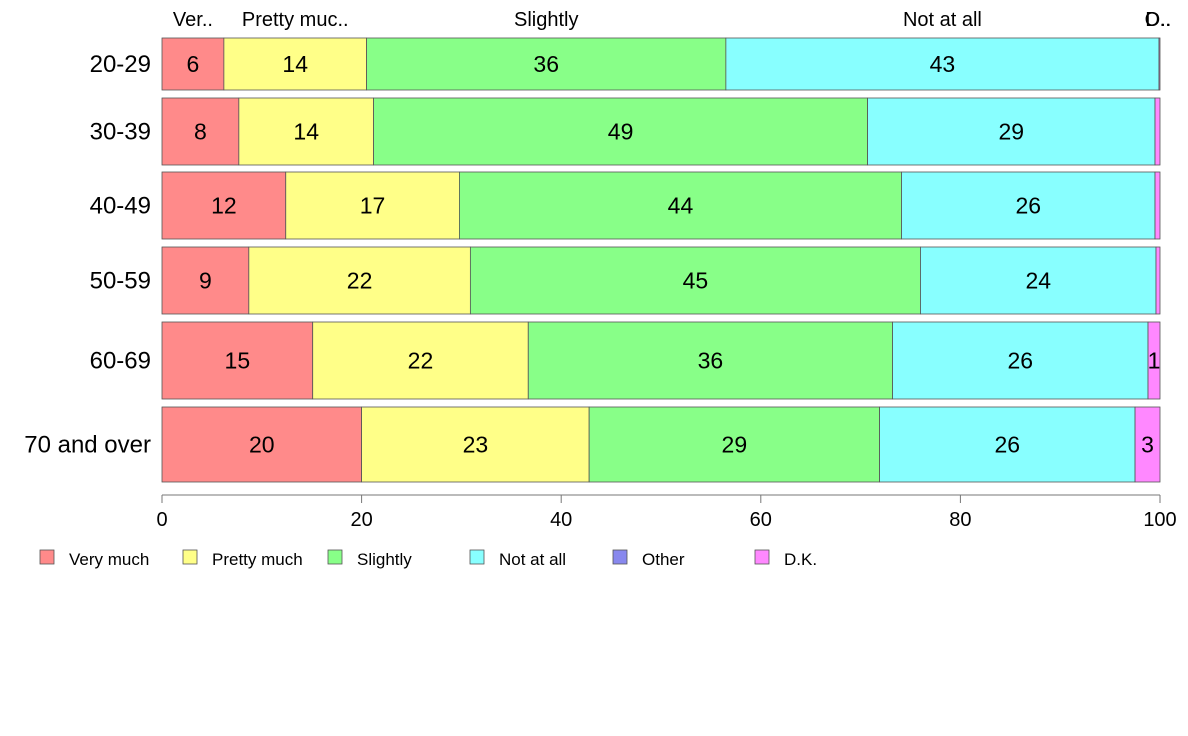 The width and height of the screenshot is (1188, 736). I want to click on y-tick-label: 30-39, so click(120, 132).